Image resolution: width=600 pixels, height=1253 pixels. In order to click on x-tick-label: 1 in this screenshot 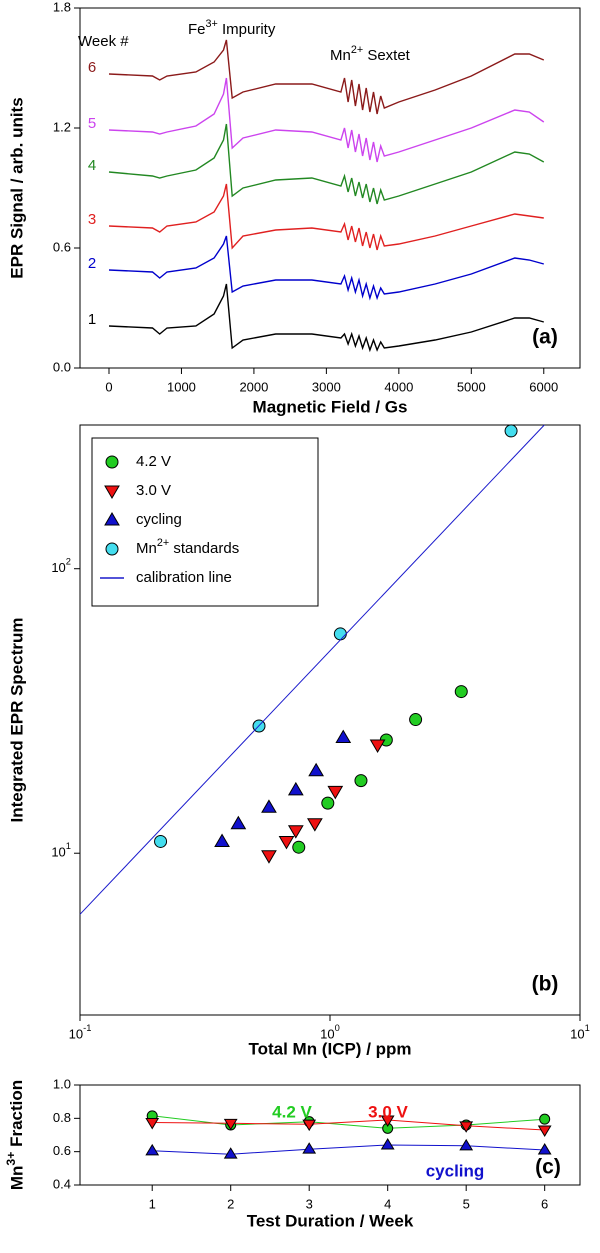, I will do `click(152, 1203)`.